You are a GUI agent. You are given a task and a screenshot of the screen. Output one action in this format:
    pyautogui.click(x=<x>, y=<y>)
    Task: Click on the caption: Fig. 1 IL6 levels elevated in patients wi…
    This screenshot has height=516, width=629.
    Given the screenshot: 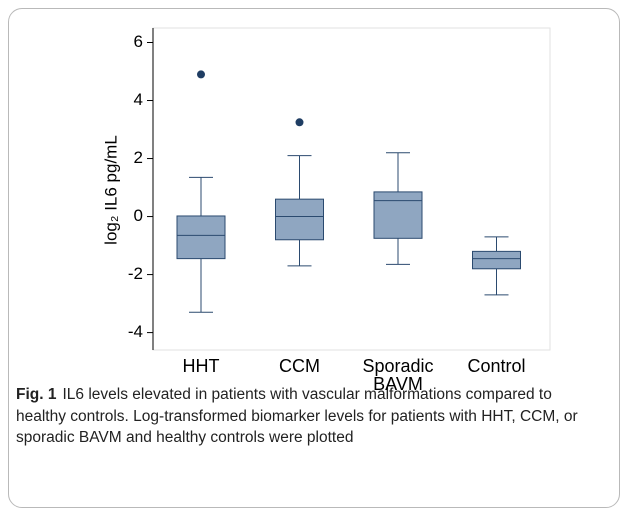 What is the action you would take?
    pyautogui.click(x=311, y=416)
    